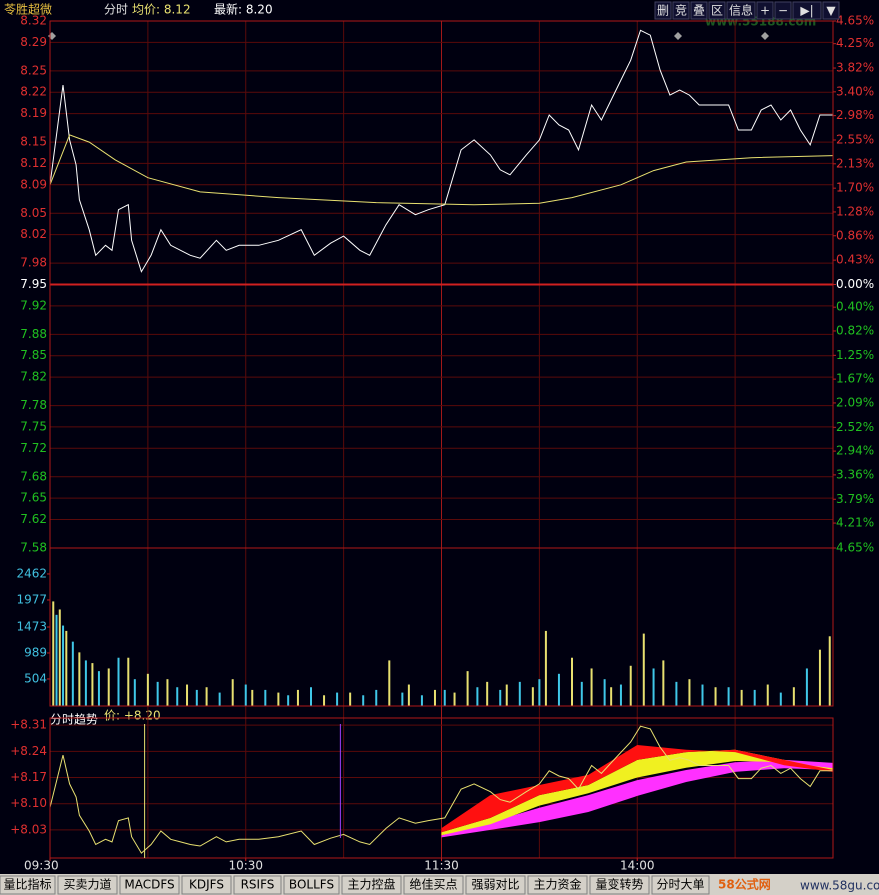 Image resolution: width=879 pixels, height=895 pixels. I want to click on toolbar-label: 竞, so click(681, 11).